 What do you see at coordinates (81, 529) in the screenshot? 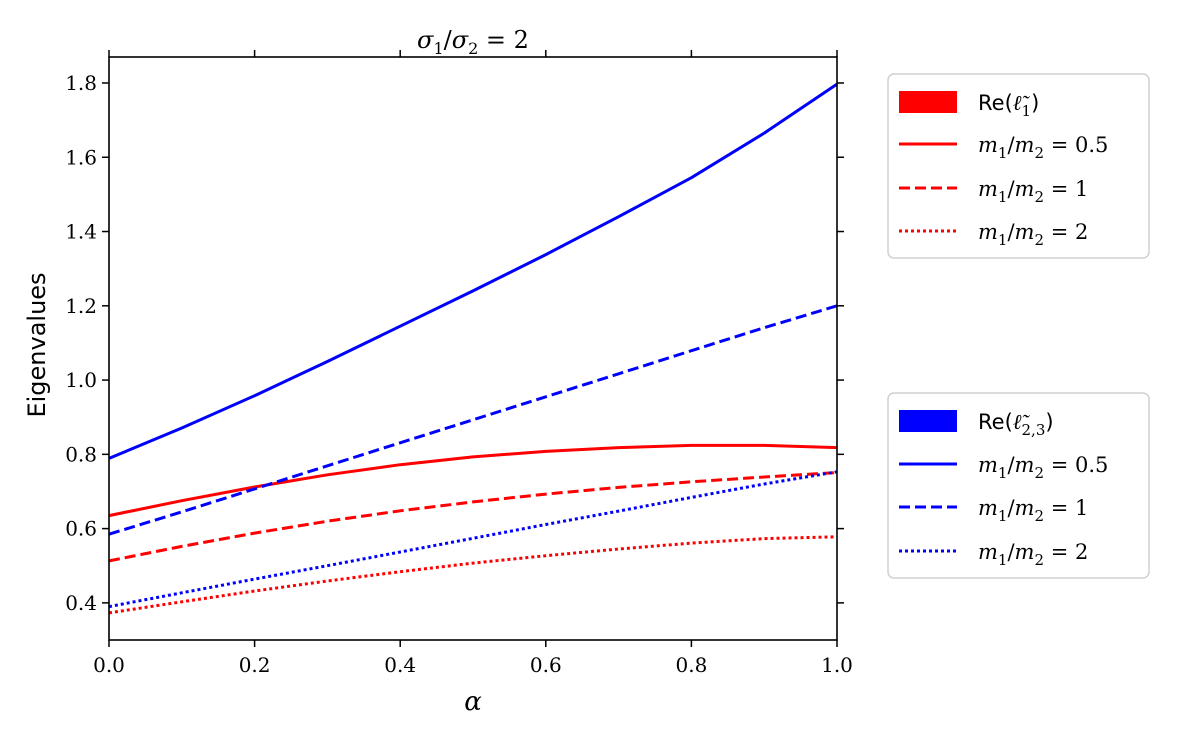
I see `y-tick-label: 0.6` at bounding box center [81, 529].